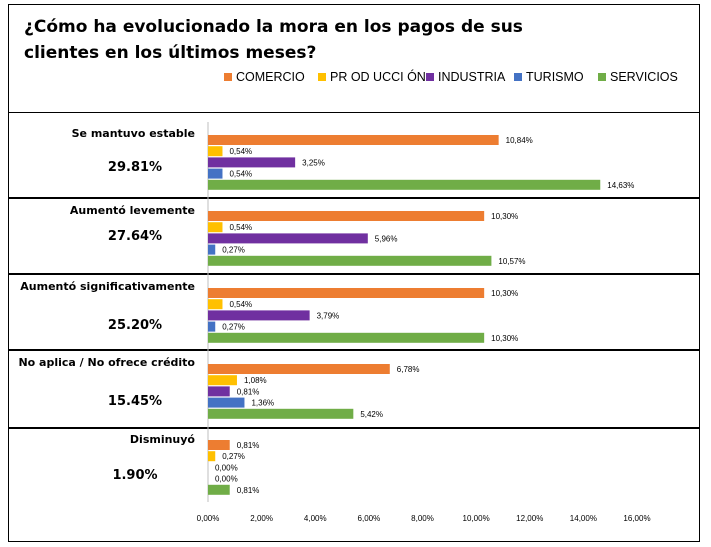 Image resolution: width=711 pixels, height=547 pixels. I want to click on legend-label-industria: INDUSTRIA, so click(472, 77).